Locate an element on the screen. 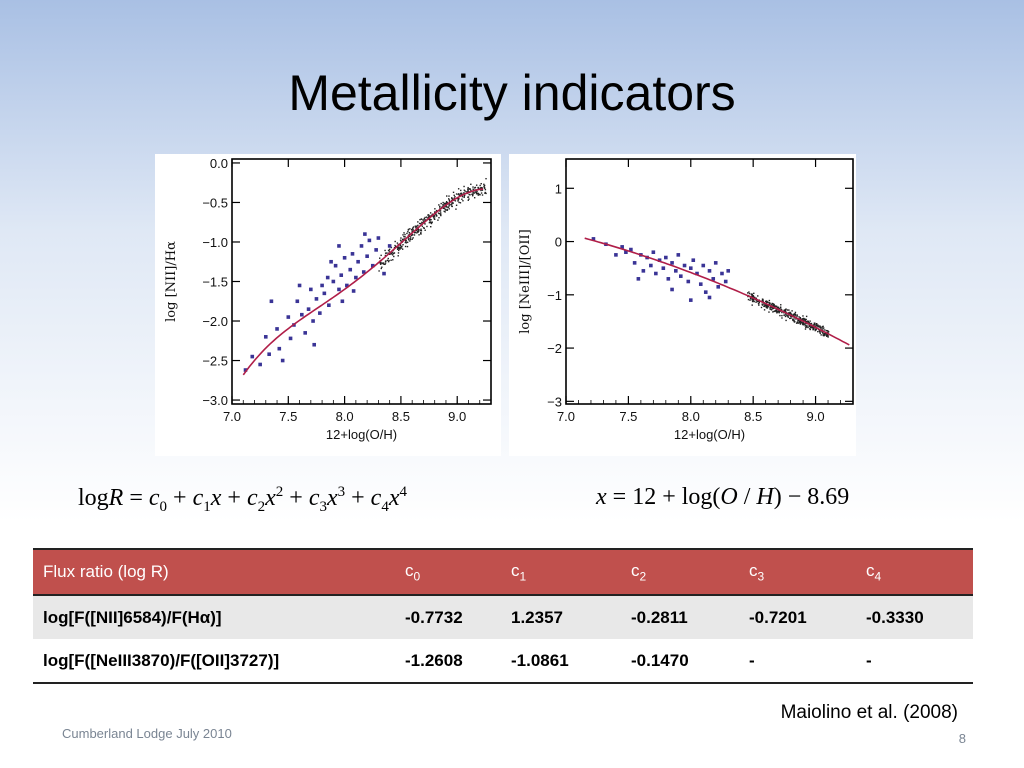 Image resolution: width=1024 pixels, height=768 pixels. page-number: 8 is located at coordinates (962, 738).